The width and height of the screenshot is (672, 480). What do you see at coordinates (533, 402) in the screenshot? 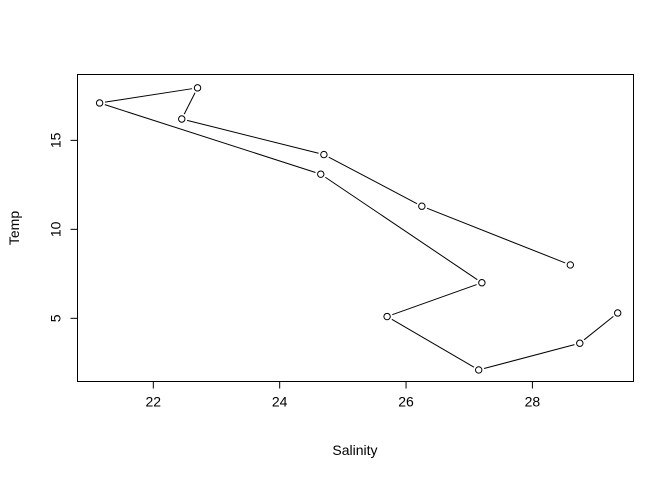
I see `x-tick-label: 28` at bounding box center [533, 402].